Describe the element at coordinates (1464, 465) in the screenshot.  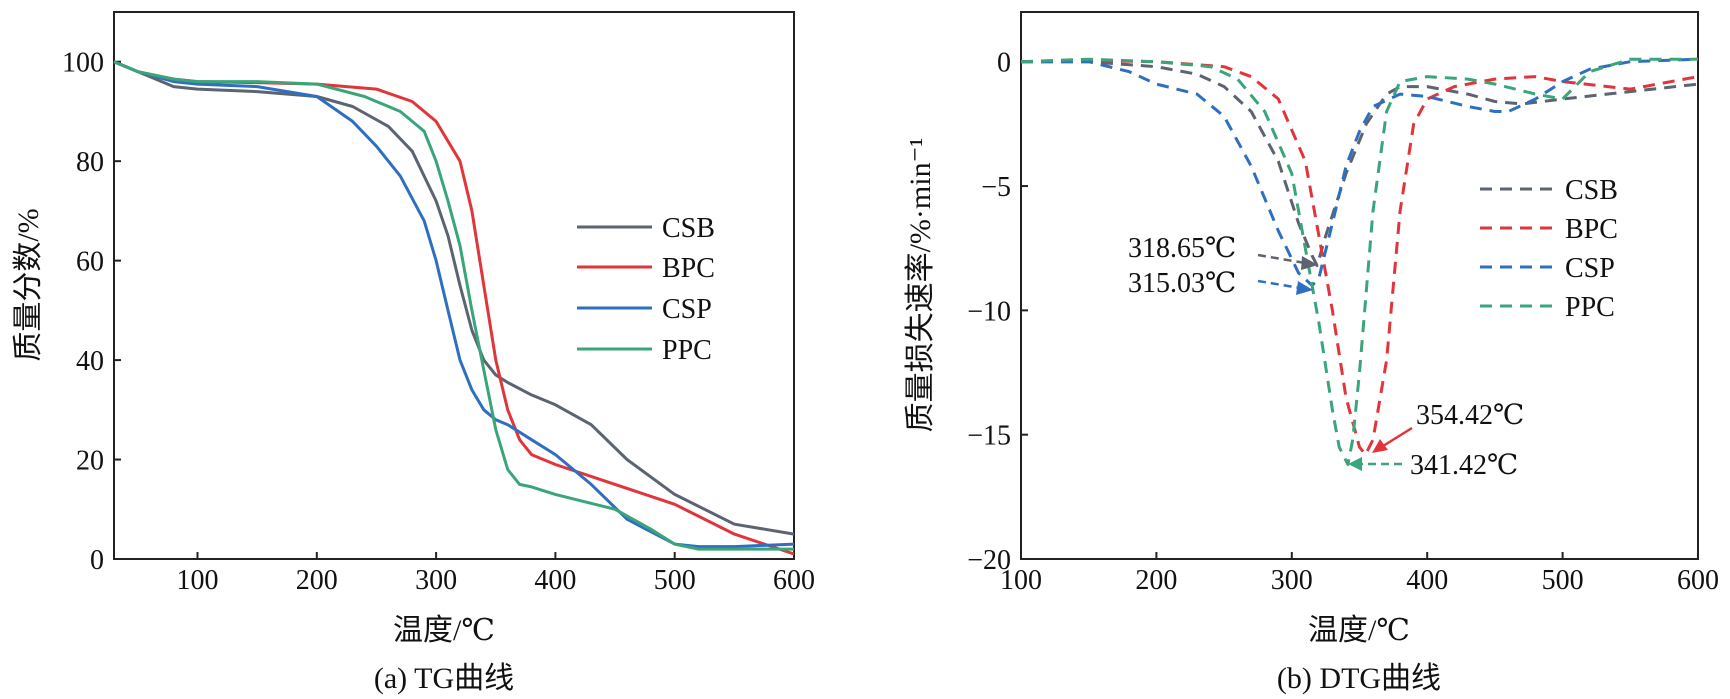
I see `peak-label-ppc: 341.42℃` at that location.